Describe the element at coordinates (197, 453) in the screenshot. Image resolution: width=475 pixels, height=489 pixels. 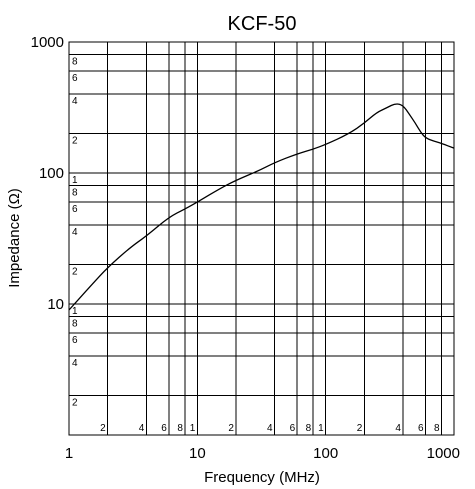
I see `x-major-tick-label: 10` at that location.